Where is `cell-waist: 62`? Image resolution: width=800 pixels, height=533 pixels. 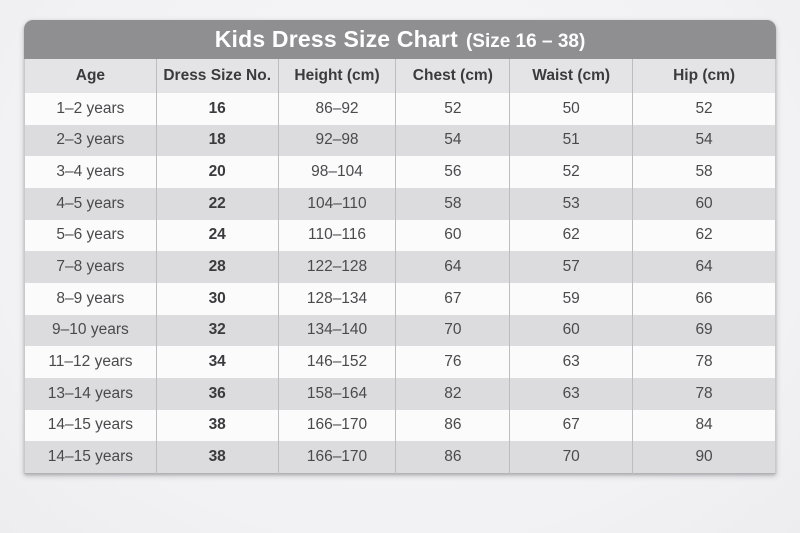 cell-waist: 62 is located at coordinates (571, 235).